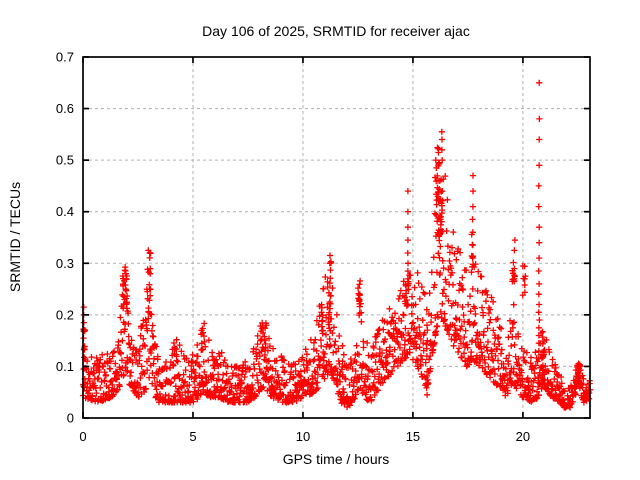 This screenshot has width=640, height=480. What do you see at coordinates (65, 108) in the screenshot?
I see `tick-label: 0.6` at bounding box center [65, 108].